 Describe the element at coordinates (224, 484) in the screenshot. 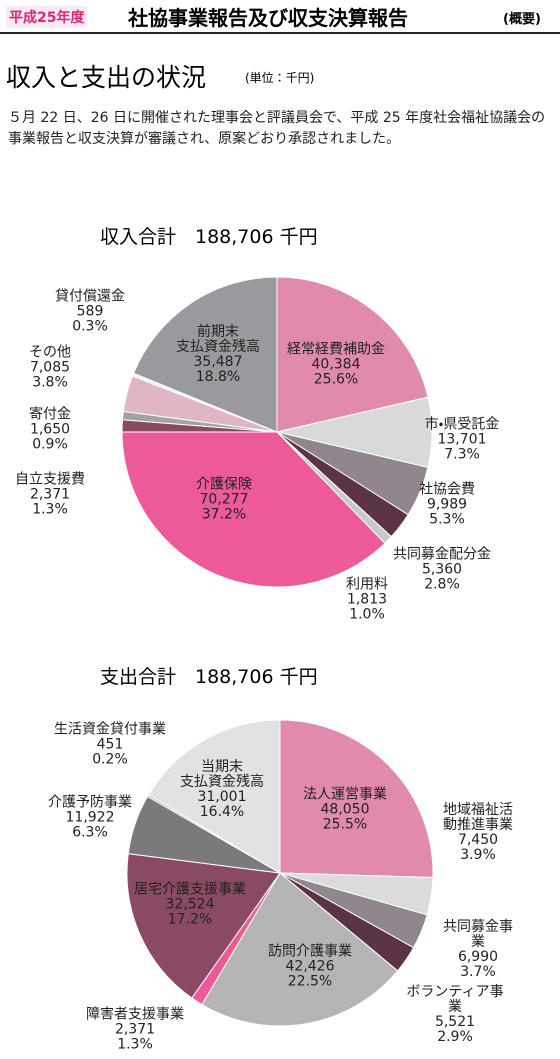

I see `slice-name: 介護保険` at that location.